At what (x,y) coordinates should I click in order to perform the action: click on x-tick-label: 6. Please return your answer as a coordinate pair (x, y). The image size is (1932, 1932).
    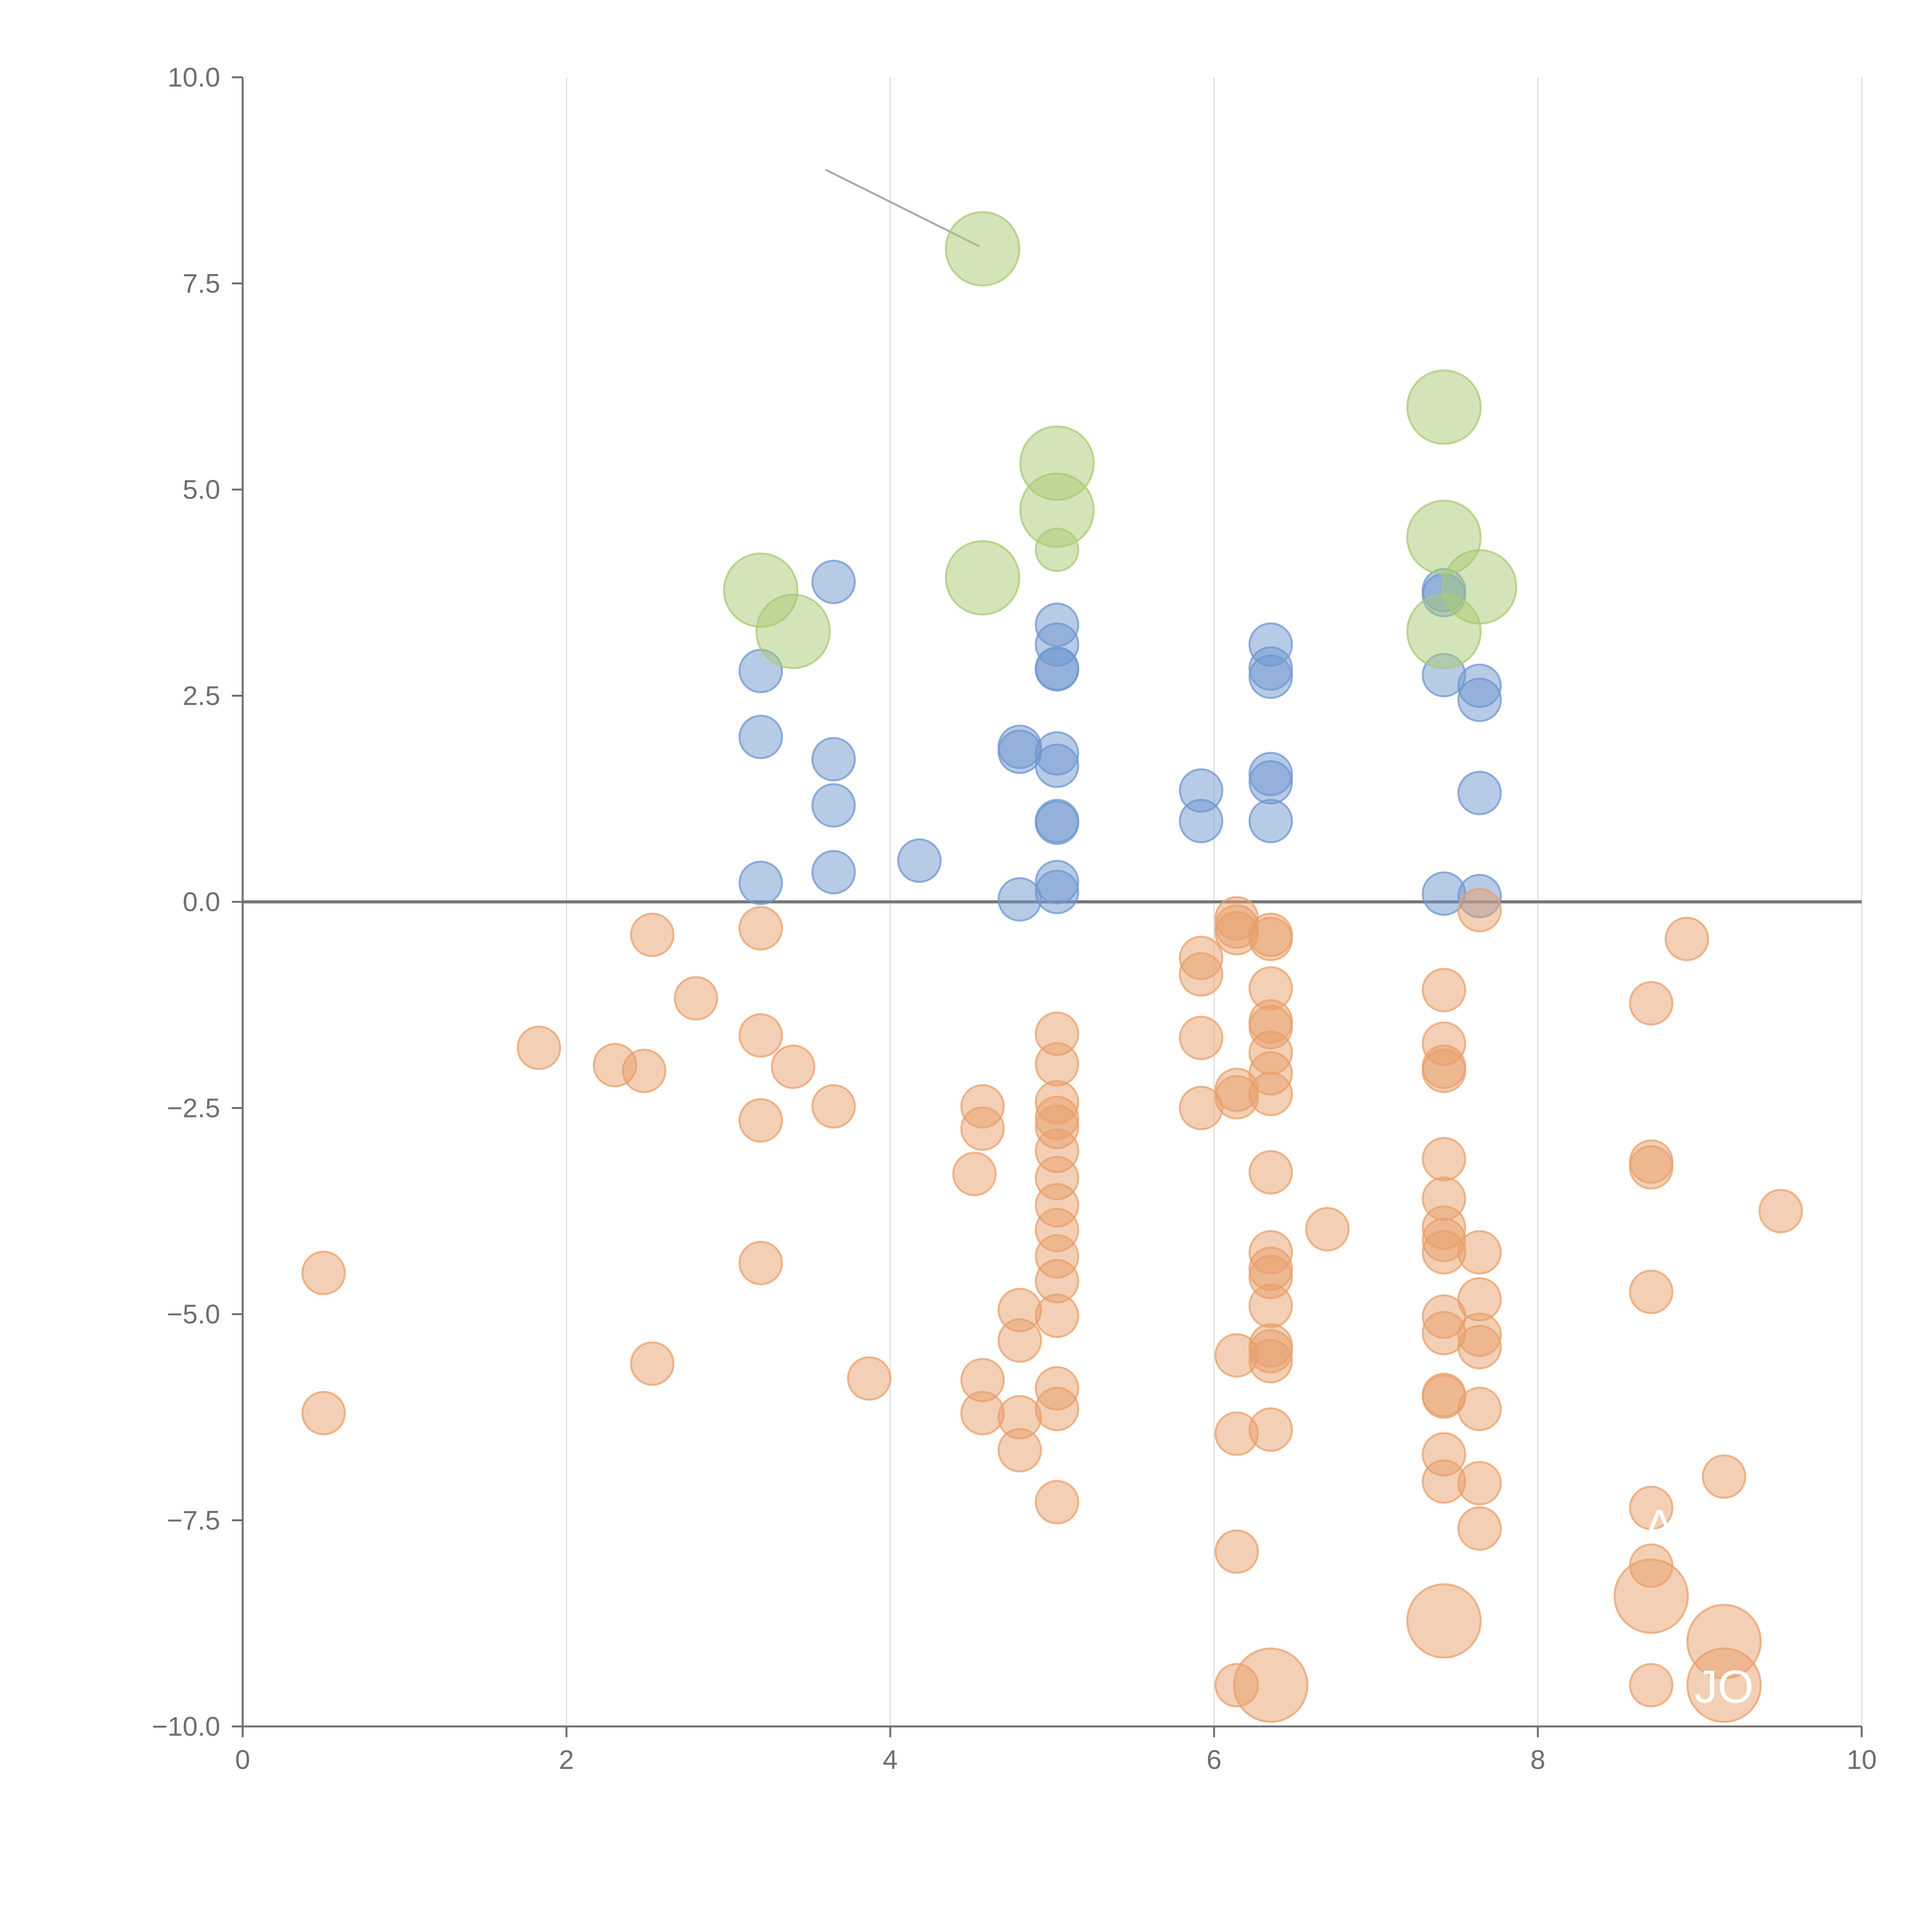
    Looking at the image, I should click on (1214, 1760).